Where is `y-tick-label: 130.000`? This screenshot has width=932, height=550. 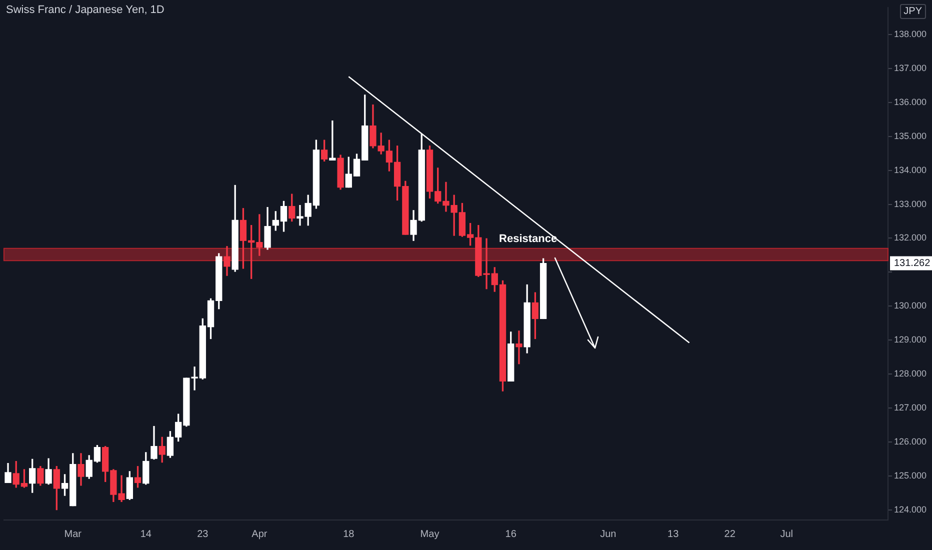
y-tick-label: 130.000 is located at coordinates (910, 305).